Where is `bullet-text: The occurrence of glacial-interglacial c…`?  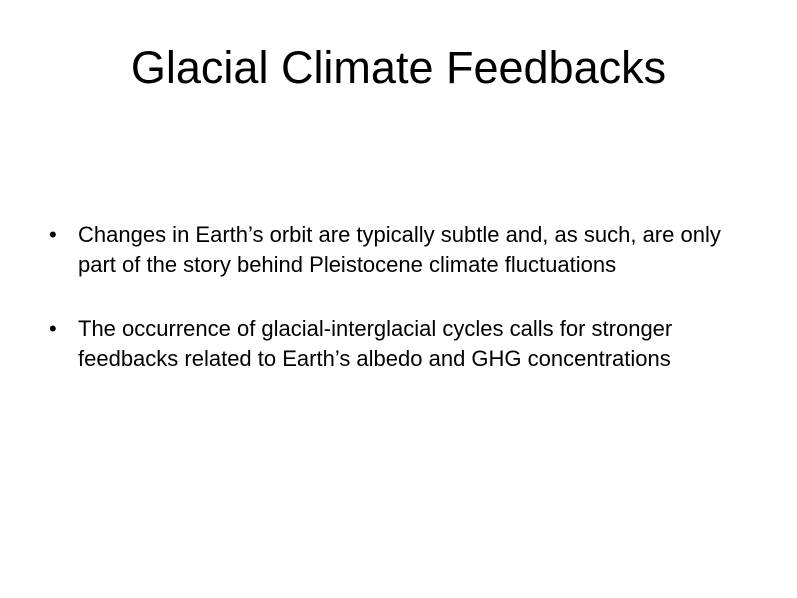 bullet-text: The occurrence of glacial-interglacial c… is located at coordinates (375, 343).